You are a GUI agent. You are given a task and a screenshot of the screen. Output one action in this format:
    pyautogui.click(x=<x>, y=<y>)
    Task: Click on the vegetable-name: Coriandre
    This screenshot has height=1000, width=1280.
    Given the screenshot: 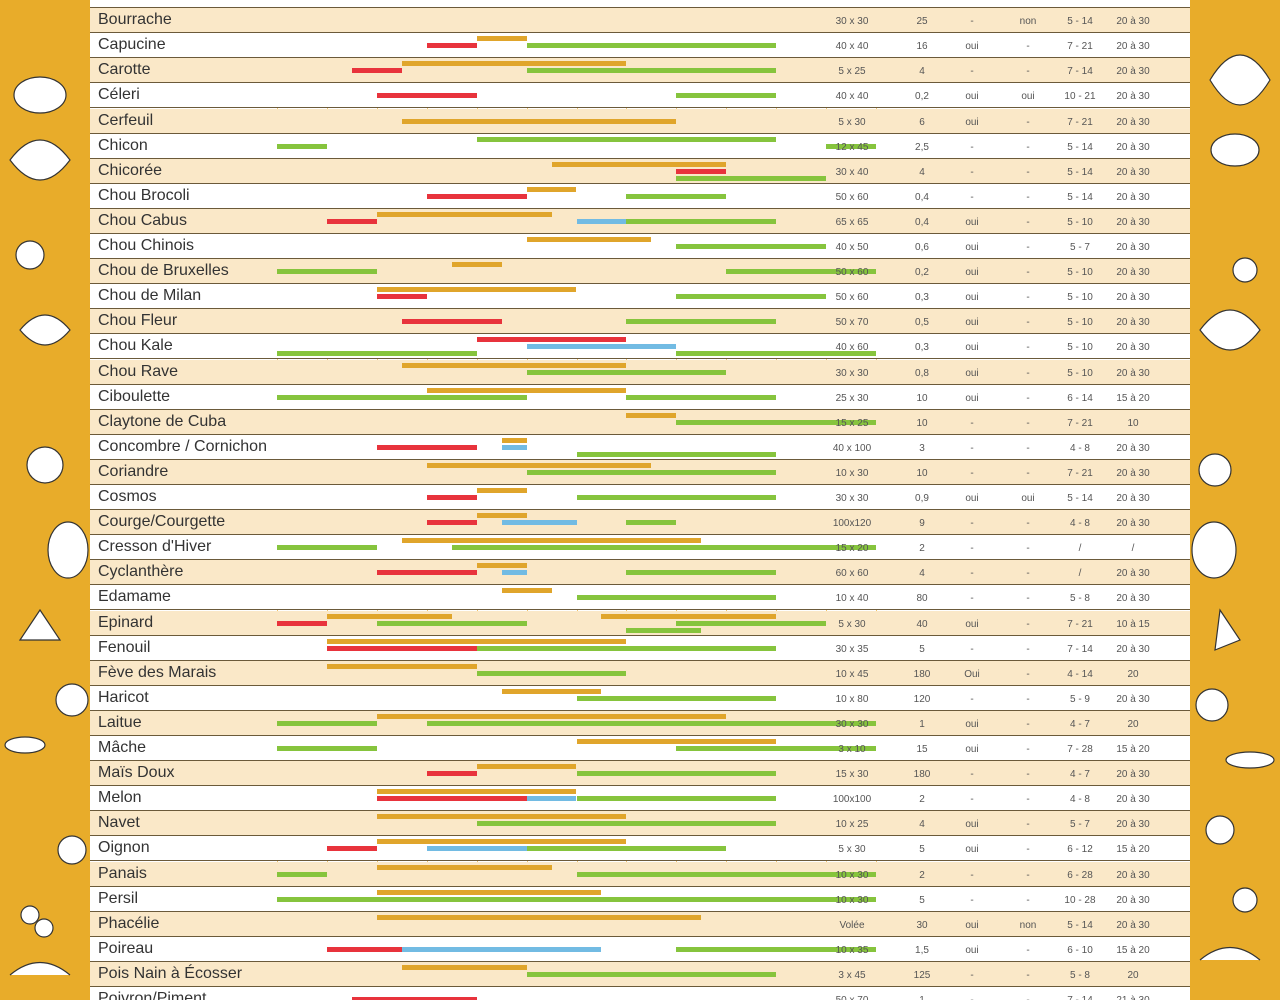 What is the action you would take?
    pyautogui.click(x=133, y=471)
    